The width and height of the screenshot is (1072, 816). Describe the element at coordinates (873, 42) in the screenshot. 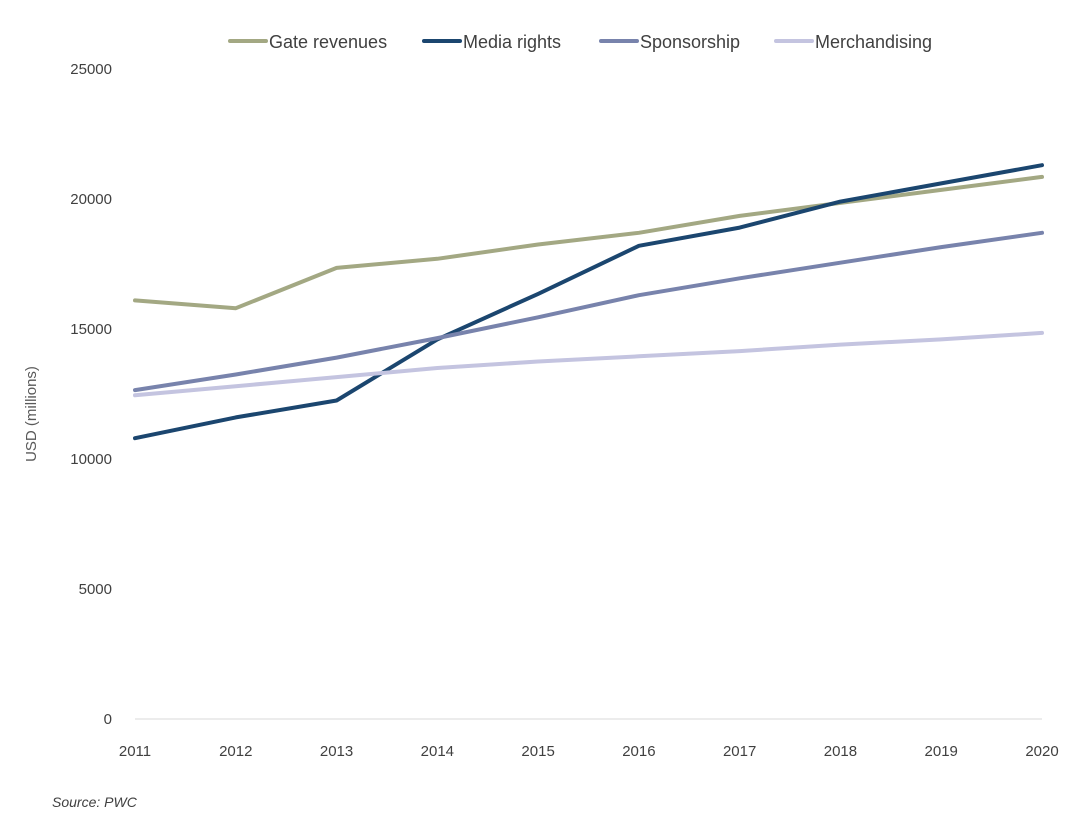

I see `legend-label: Merchandising` at that location.